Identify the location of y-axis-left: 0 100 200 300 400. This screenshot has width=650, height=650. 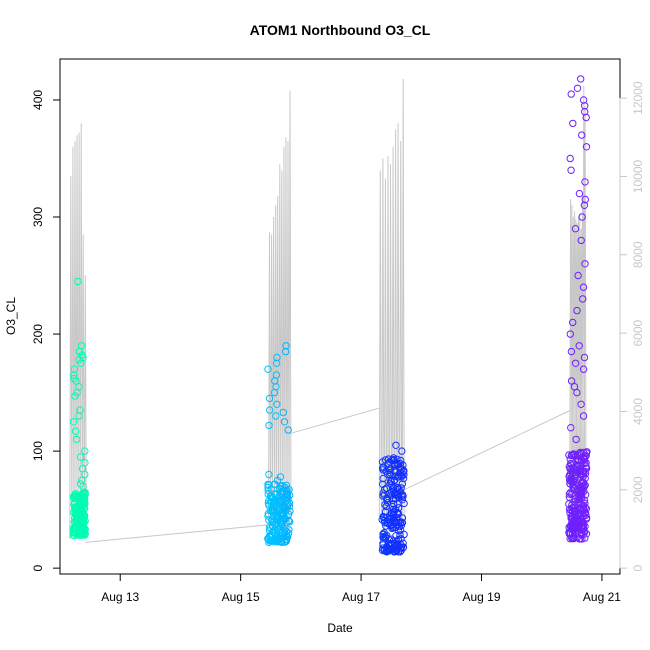
(46, 330).